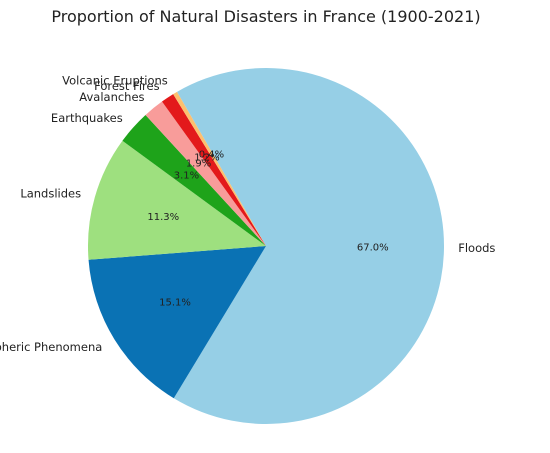 This screenshot has width=550, height=453. I want to click on pie-slice-forest-fires, so click(213, 170).